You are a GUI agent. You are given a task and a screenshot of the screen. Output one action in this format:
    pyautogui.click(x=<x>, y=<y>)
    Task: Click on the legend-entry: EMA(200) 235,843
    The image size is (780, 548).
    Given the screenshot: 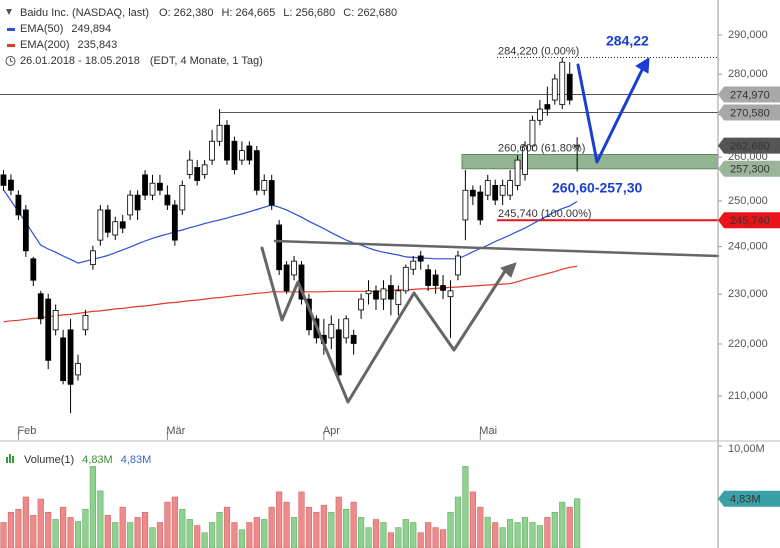 What is the action you would take?
    pyautogui.click(x=68, y=45)
    